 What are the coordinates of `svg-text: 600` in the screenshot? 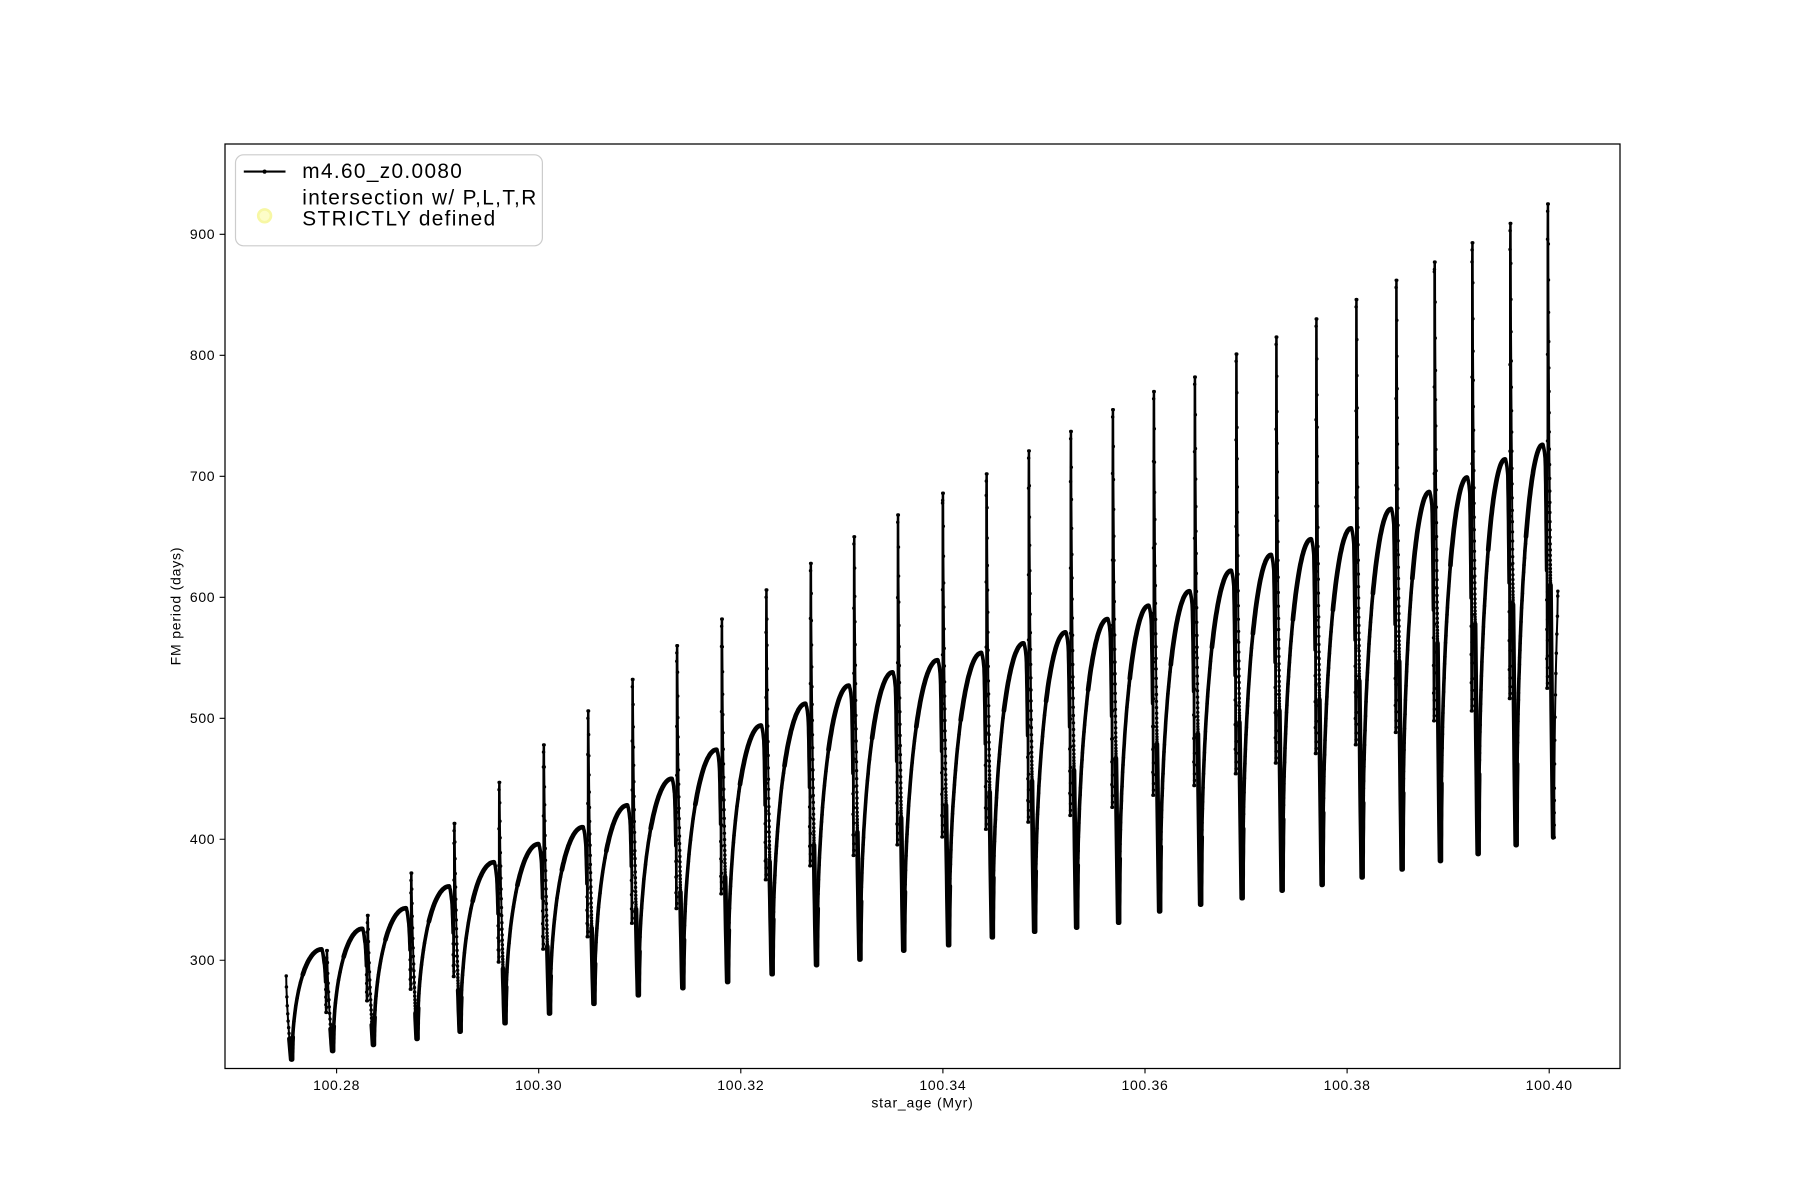 It's located at (202, 597).